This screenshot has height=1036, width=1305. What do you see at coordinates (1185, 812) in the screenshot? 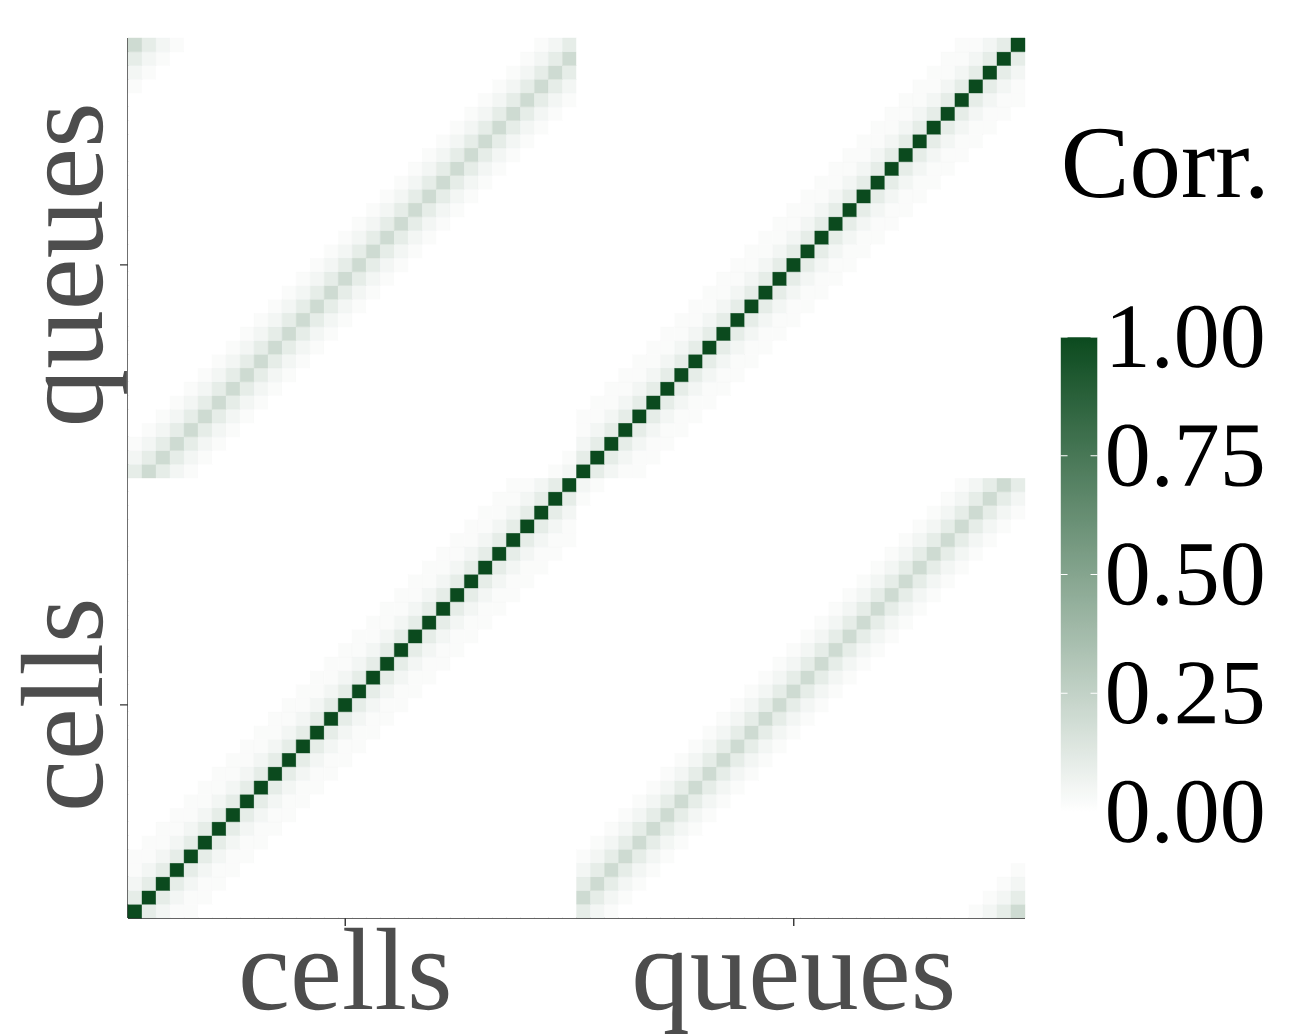
I see `color-bar-label: 0.00` at bounding box center [1185, 812].